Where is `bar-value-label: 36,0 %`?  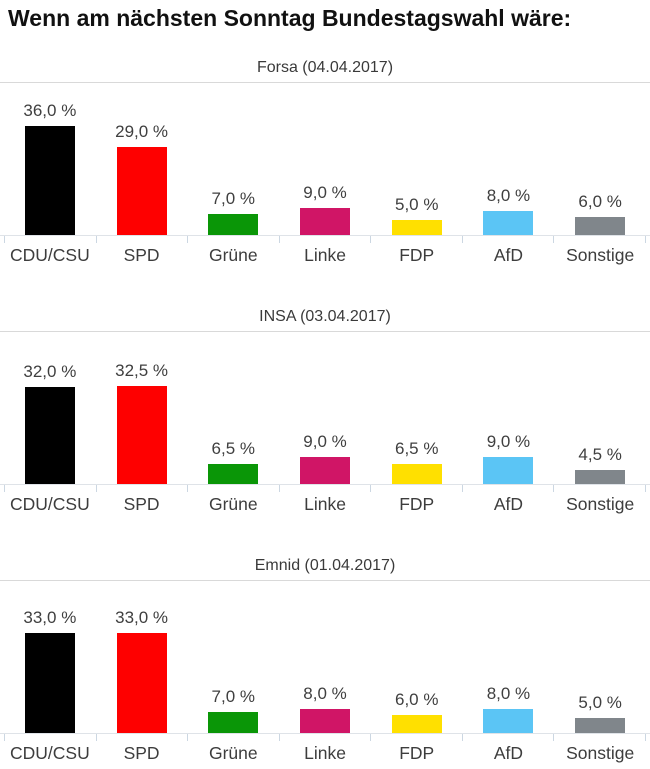 bar-value-label: 36,0 % is located at coordinates (50, 110).